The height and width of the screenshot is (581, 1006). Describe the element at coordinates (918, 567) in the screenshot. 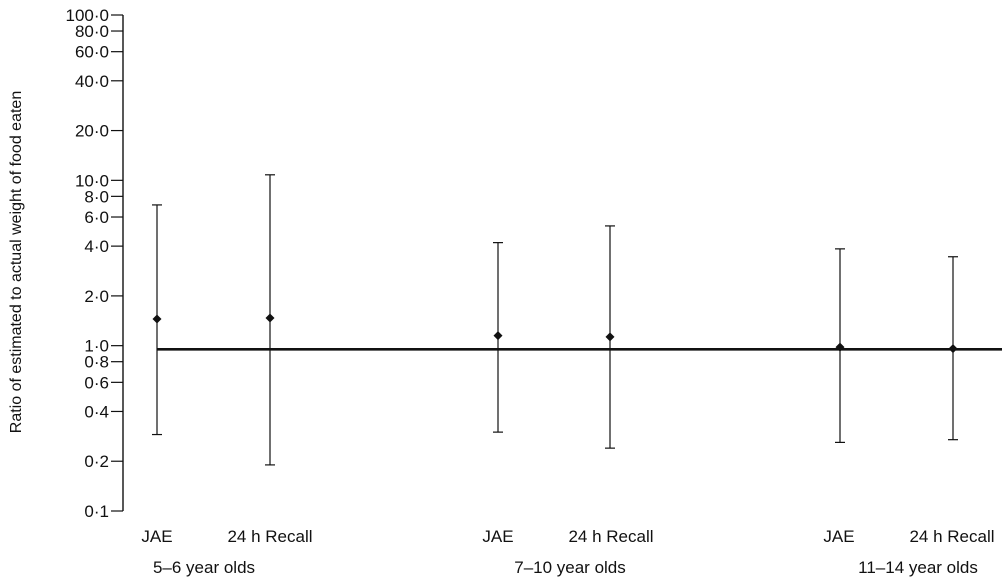

I see `group-label: 11–14 year olds` at that location.